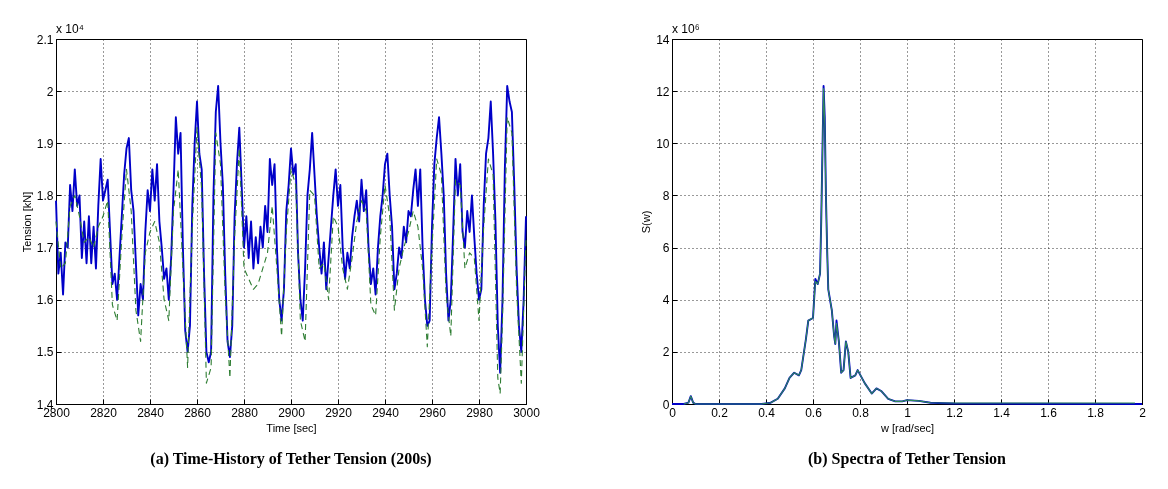  What do you see at coordinates (861, 412) in the screenshot?
I see `x-tick-label: 0.8` at bounding box center [861, 412].